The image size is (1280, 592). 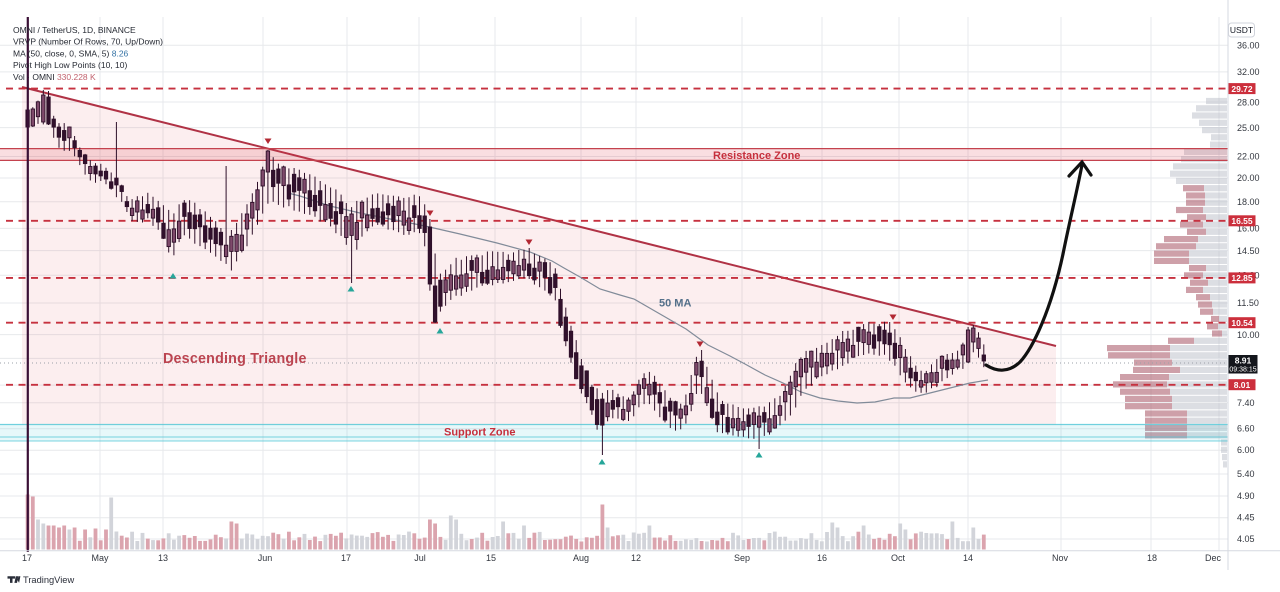 What do you see at coordinates (1246, 496) in the screenshot?
I see `svg-text: 4.90` at bounding box center [1246, 496].